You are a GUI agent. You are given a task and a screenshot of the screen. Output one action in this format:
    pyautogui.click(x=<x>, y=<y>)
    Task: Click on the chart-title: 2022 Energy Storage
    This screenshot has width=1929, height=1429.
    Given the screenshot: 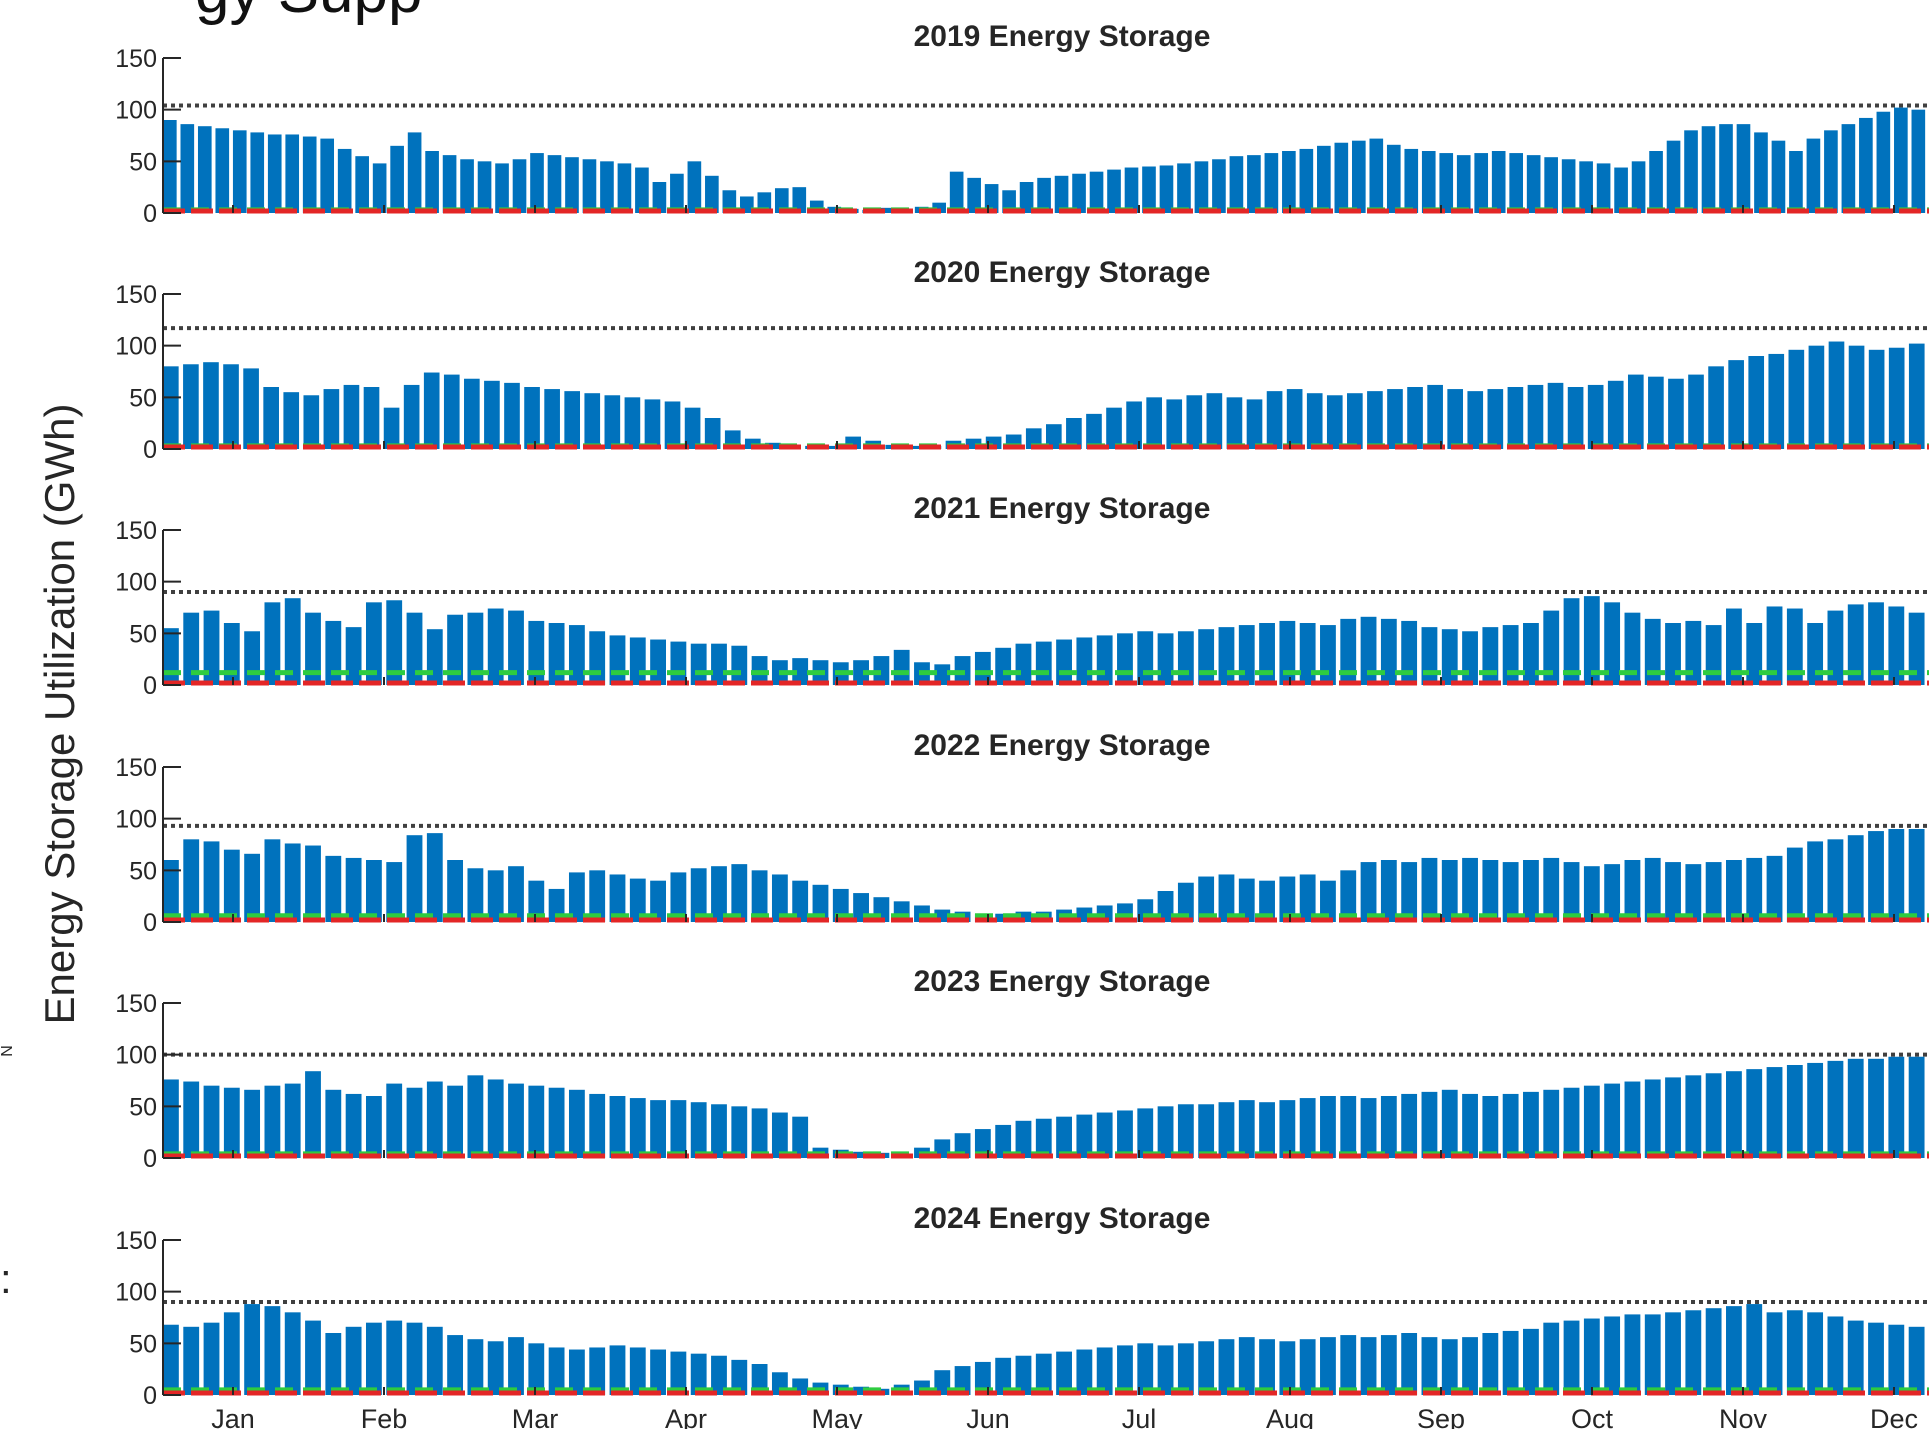 What is the action you would take?
    pyautogui.click(x=1062, y=745)
    